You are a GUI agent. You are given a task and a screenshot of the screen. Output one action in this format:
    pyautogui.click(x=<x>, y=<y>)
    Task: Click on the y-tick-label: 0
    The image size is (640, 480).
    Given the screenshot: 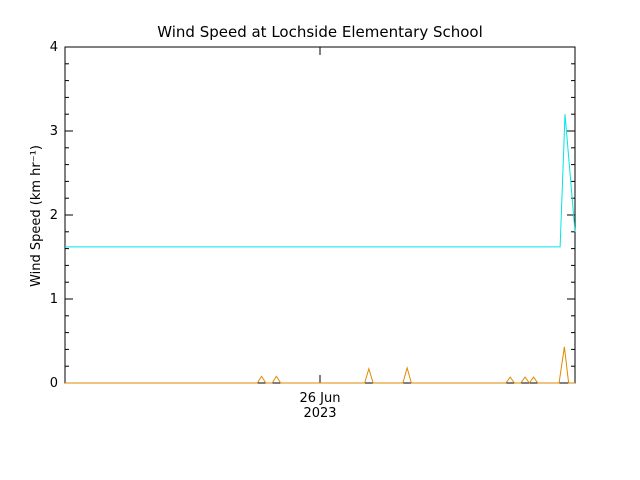 What is the action you would take?
    pyautogui.click(x=54, y=383)
    